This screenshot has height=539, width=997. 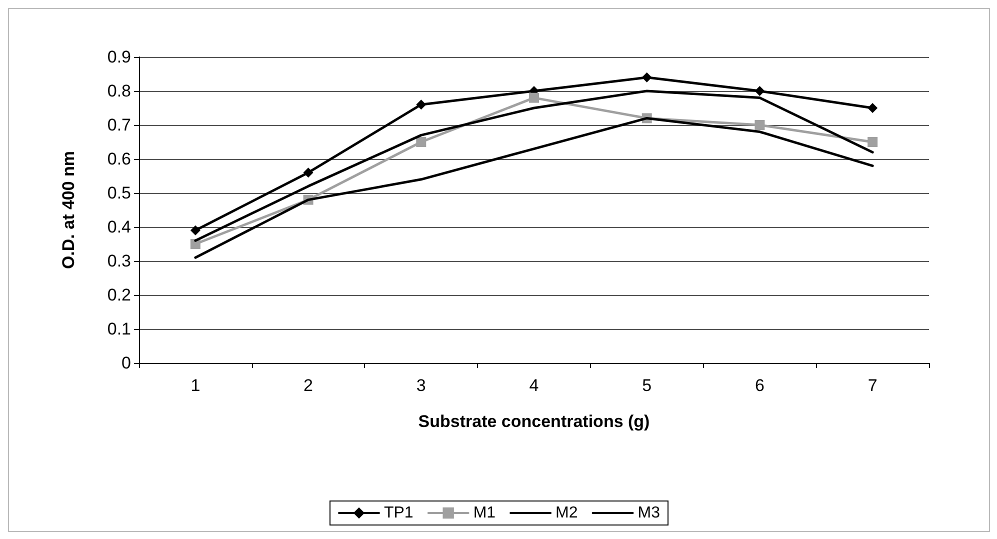 What do you see at coordinates (119, 125) in the screenshot?
I see `y-tick-label: 0.7` at bounding box center [119, 125].